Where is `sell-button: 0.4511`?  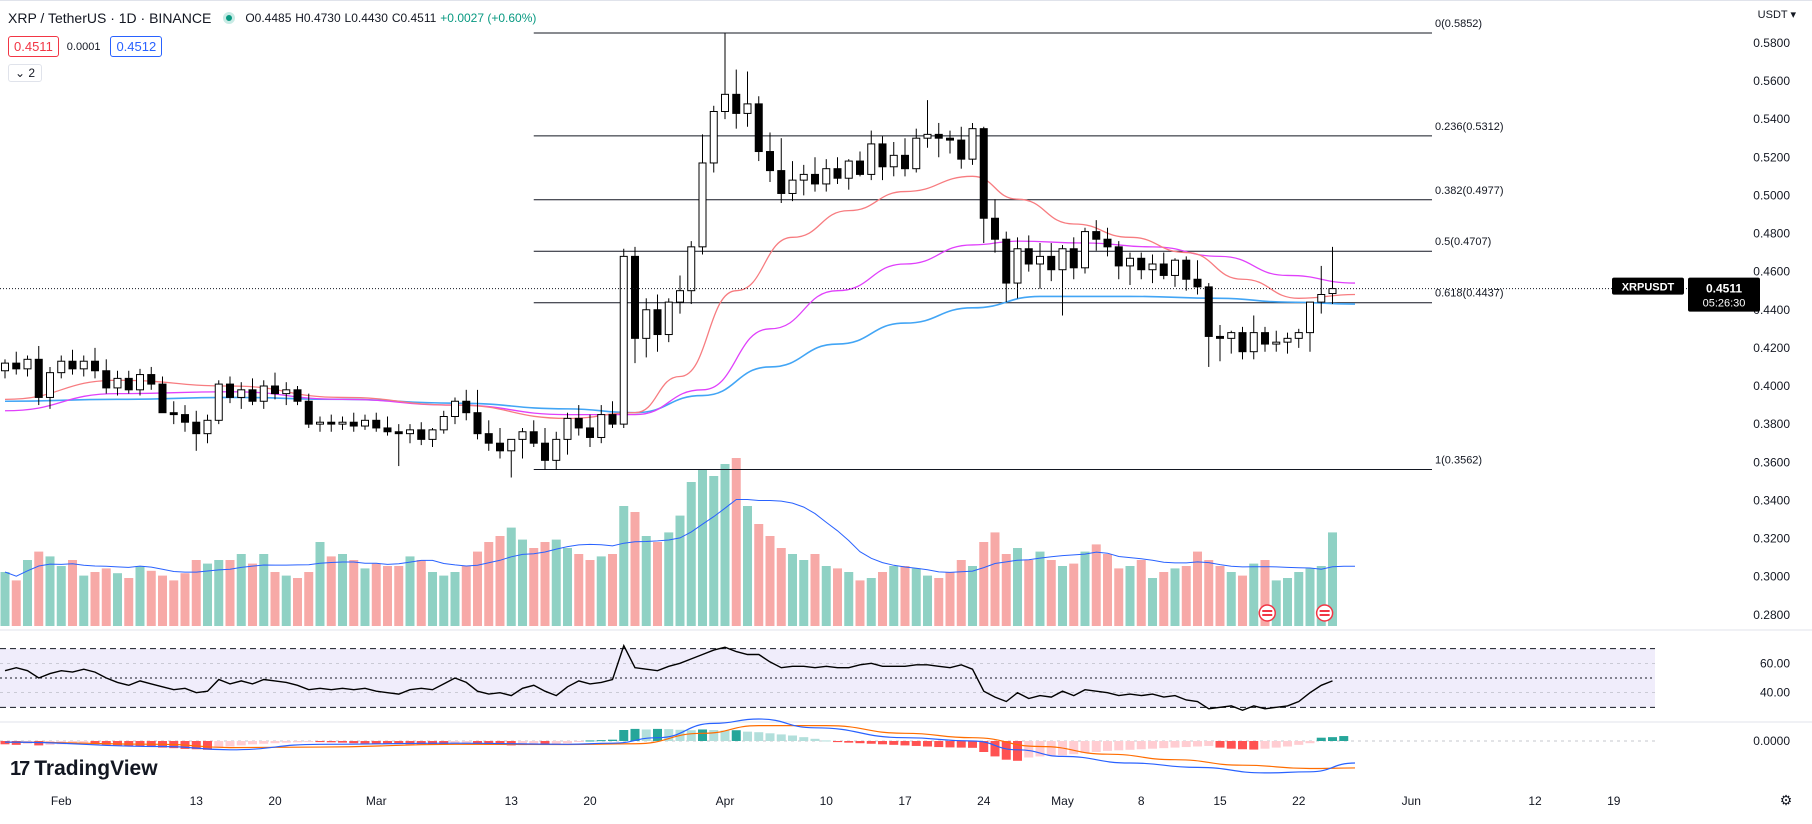
sell-button: 0.4511 is located at coordinates (33, 46).